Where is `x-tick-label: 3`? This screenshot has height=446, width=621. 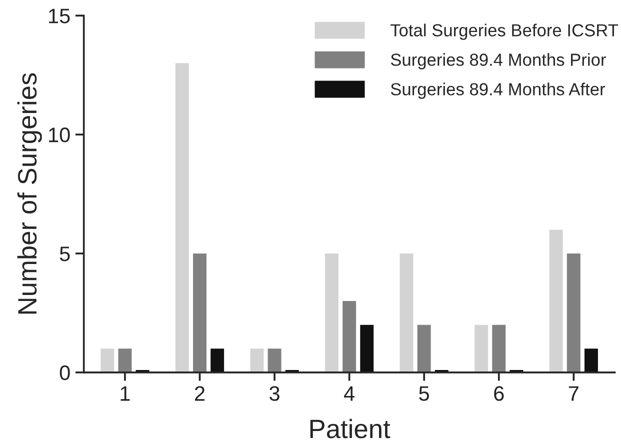
x-tick-label: 3 is located at coordinates (275, 393).